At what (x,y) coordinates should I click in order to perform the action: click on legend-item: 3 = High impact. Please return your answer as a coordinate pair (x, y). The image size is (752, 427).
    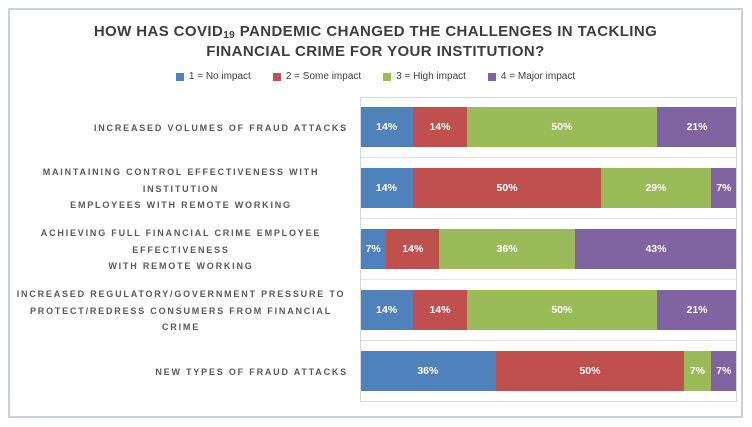
    Looking at the image, I should click on (424, 76).